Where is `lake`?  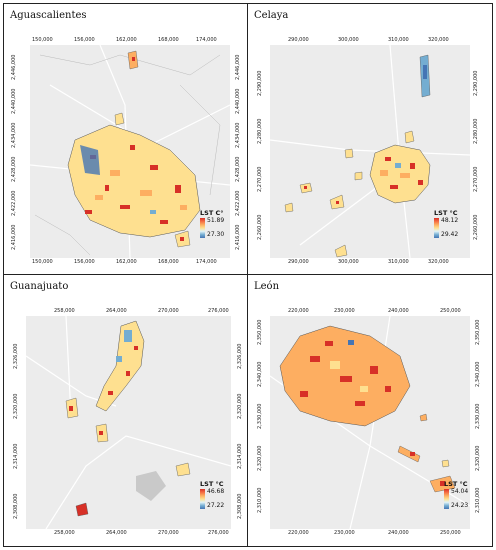
lake is located at coordinates (151, 486).